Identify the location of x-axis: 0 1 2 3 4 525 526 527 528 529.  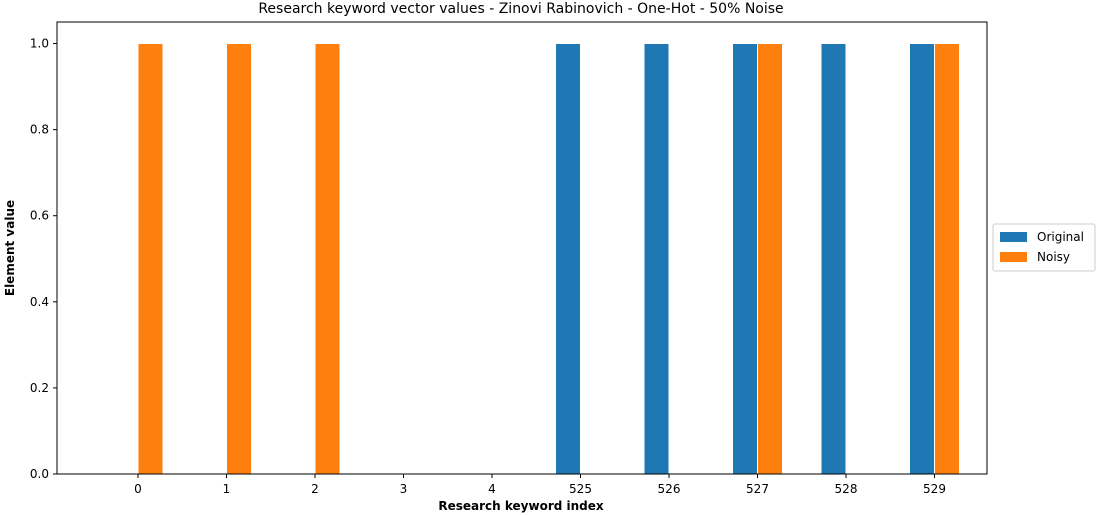
(540, 485).